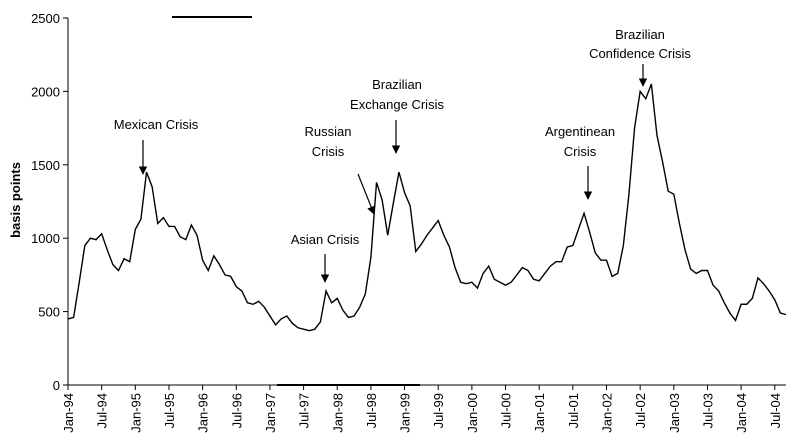  I want to click on y-tick-label: 2000, so click(45, 91).